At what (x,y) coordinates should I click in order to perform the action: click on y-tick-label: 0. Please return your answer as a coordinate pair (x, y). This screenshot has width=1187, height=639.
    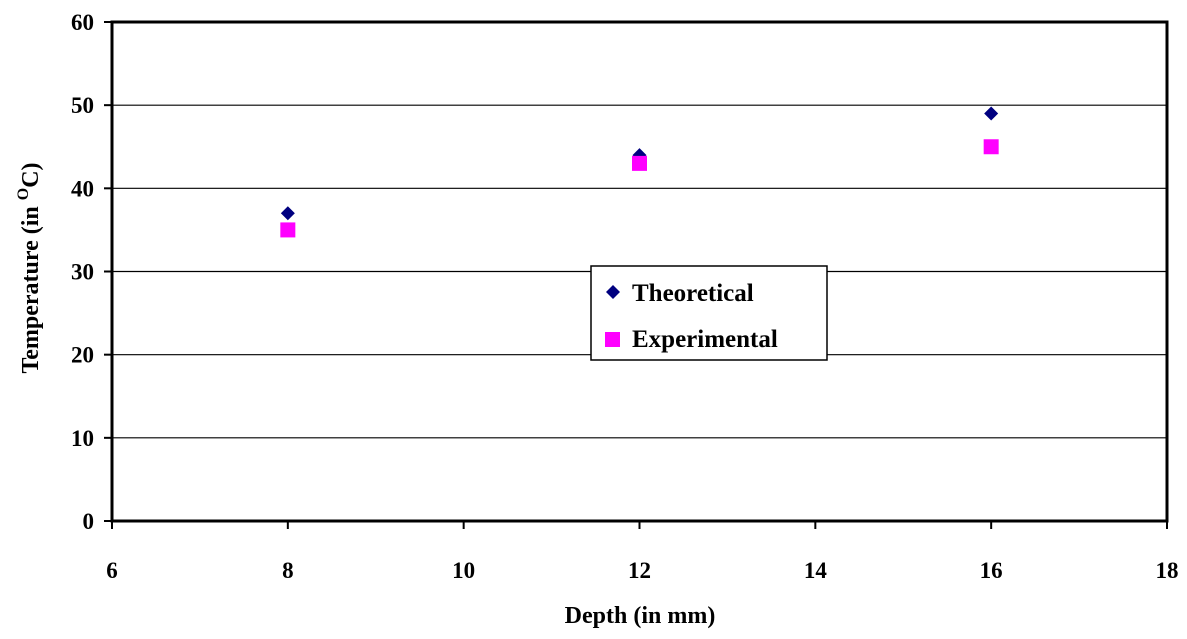
    Looking at the image, I should click on (89, 521).